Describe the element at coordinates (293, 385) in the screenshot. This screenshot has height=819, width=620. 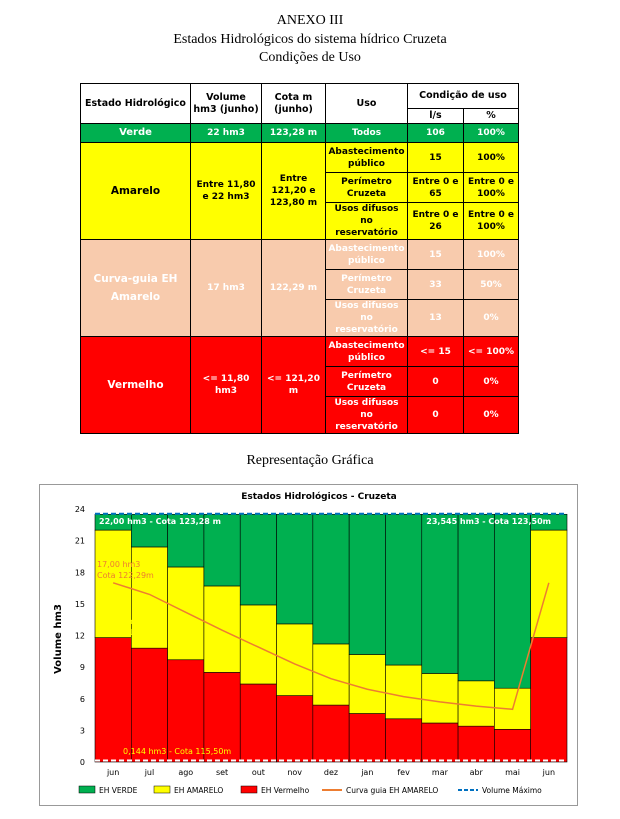
I see `cota-cell: <= 121,20 m` at that location.